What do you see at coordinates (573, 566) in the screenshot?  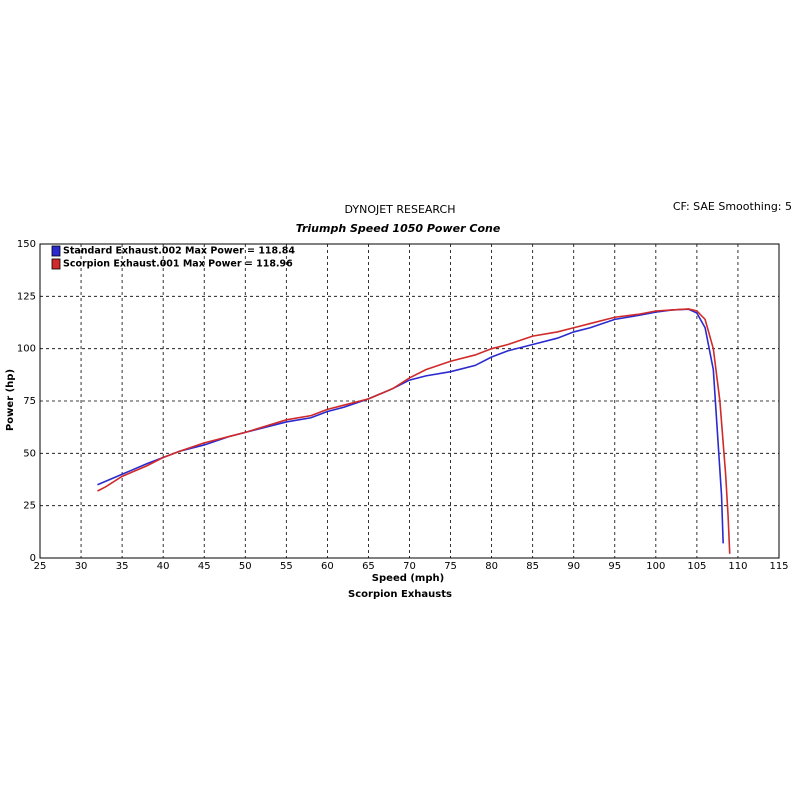 I see `x-tick-label: 90` at bounding box center [573, 566].